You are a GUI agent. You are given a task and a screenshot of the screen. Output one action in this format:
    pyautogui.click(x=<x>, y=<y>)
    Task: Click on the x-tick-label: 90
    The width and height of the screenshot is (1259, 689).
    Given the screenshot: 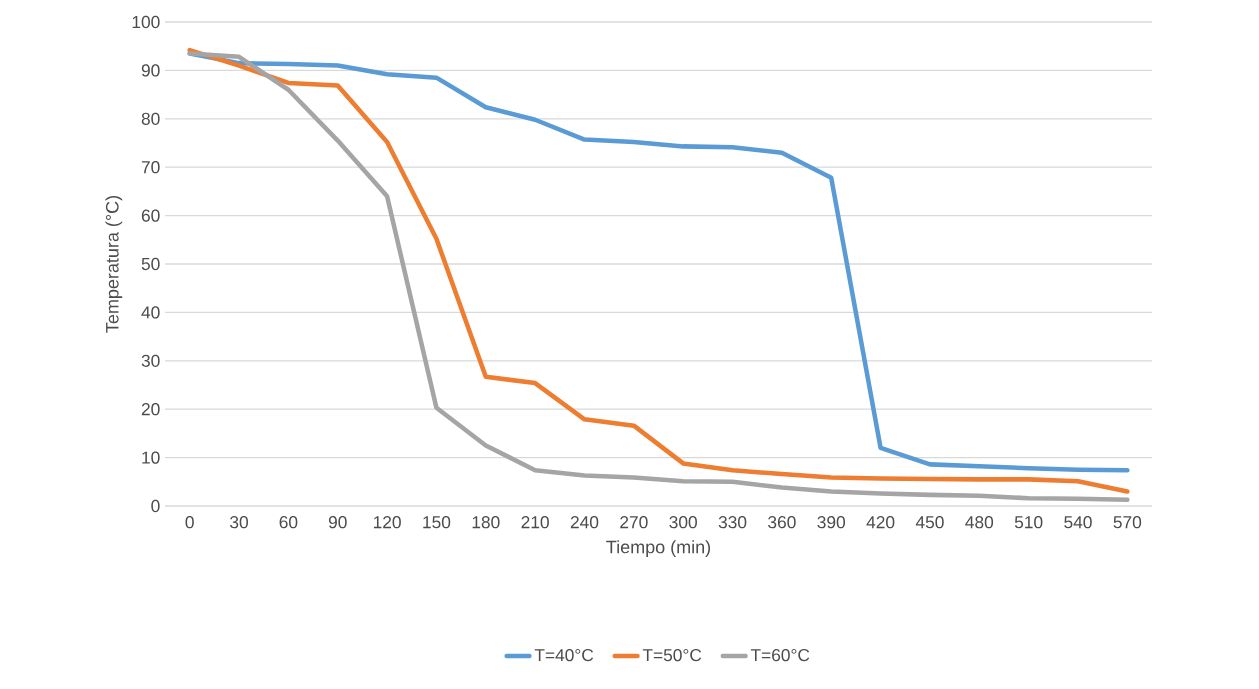 What is the action you would take?
    pyautogui.click(x=337, y=522)
    